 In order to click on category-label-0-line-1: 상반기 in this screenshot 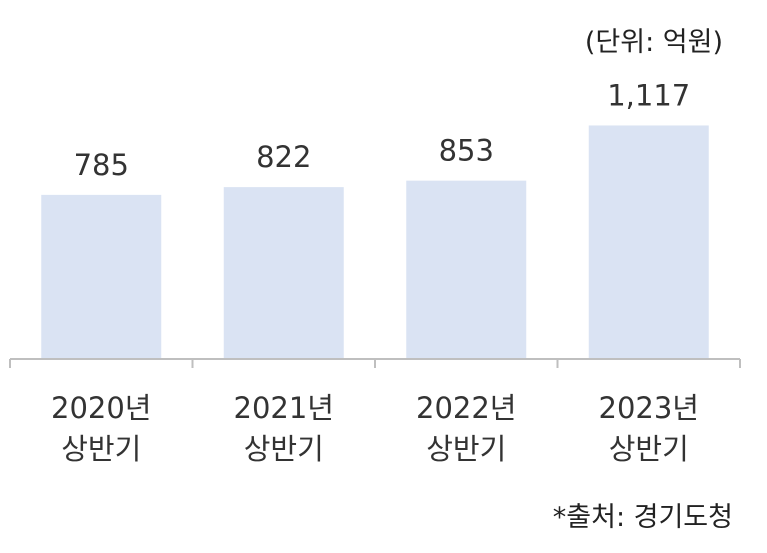, I will do `click(101, 449)`.